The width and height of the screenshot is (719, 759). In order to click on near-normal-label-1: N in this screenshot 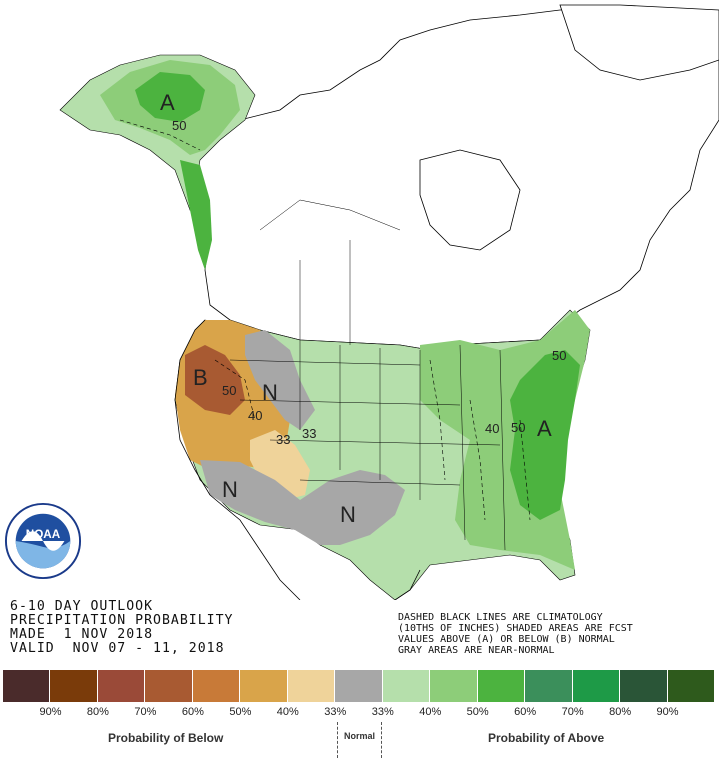, I will do `click(270, 392)`.